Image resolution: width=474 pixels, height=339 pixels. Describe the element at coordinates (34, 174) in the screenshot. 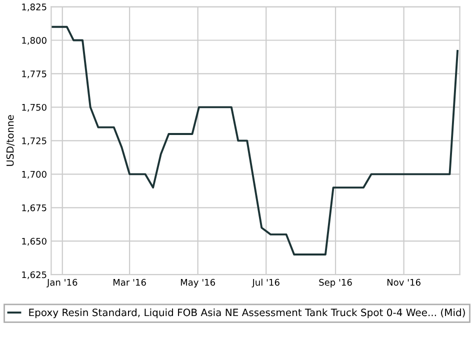

I see `y-tick-label: 1,700` at that location.